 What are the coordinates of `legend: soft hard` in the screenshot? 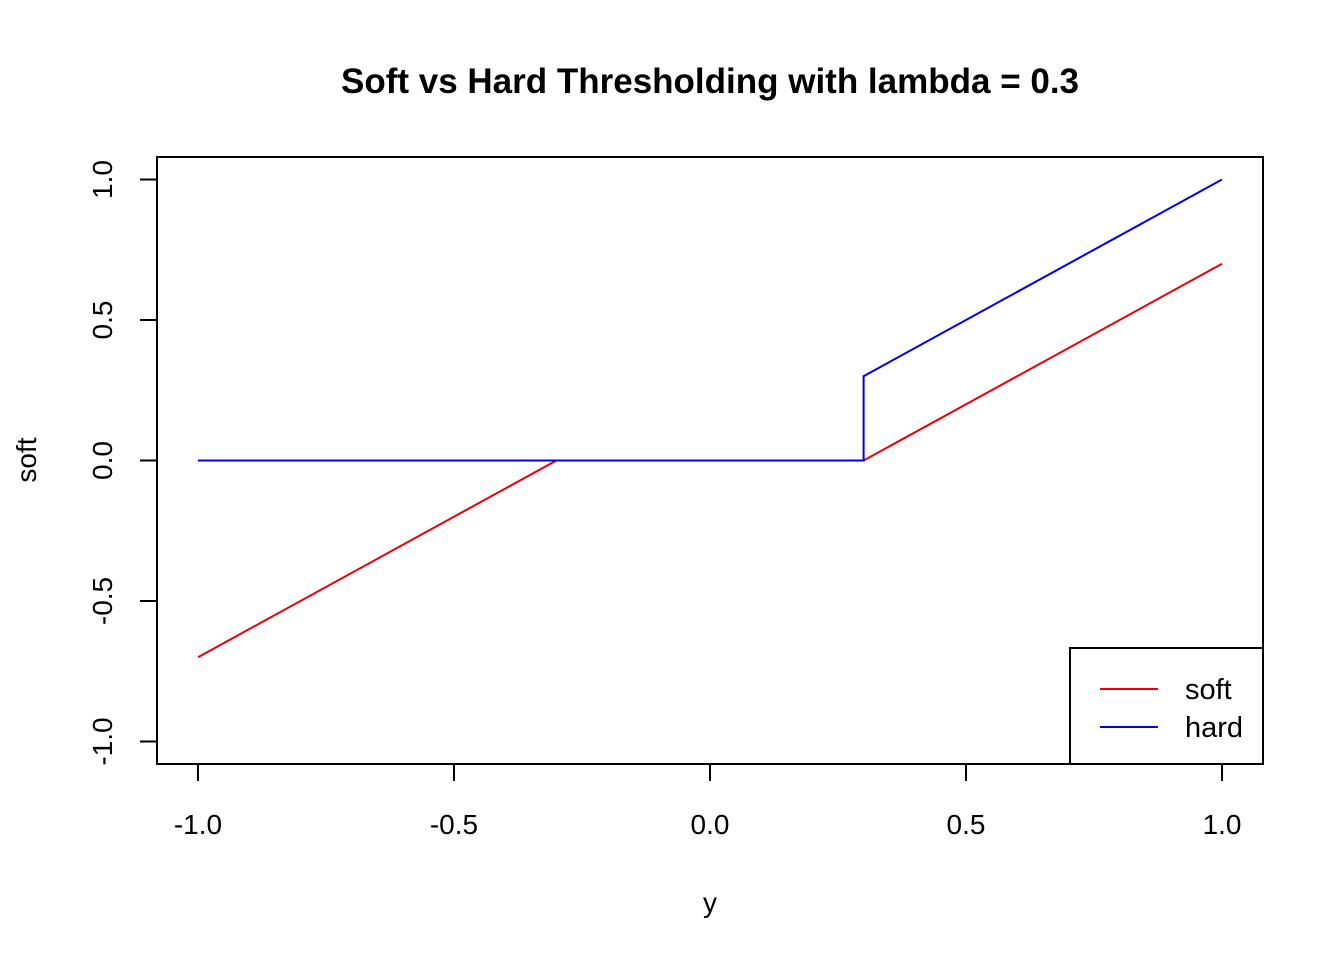 It's located at (1166, 706).